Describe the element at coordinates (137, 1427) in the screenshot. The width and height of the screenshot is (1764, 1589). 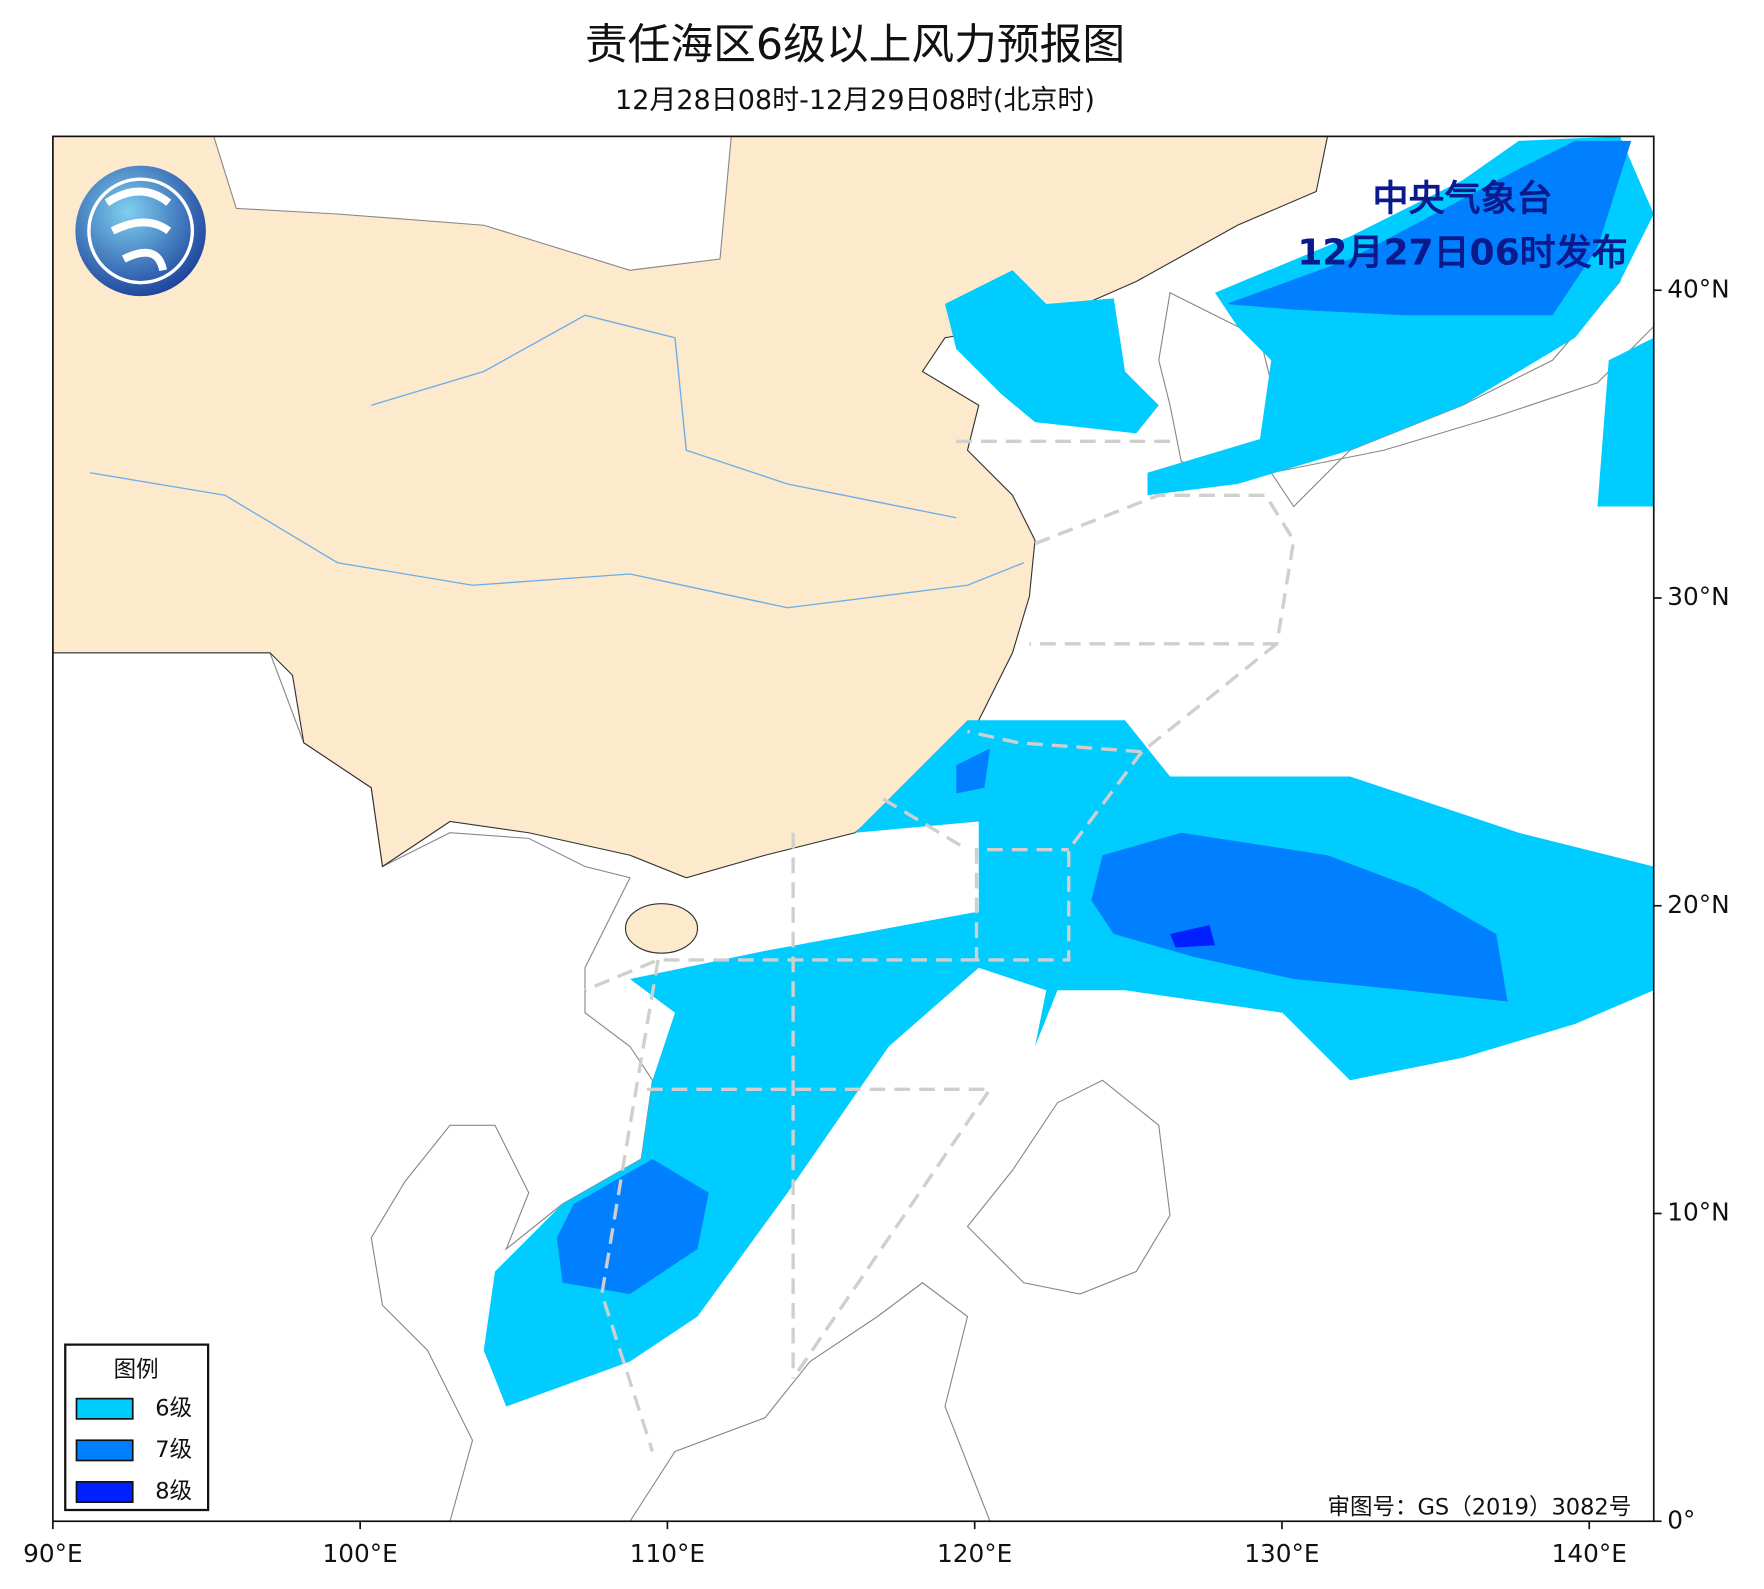
I see `legend: 图例 6级 7级 8级` at that location.